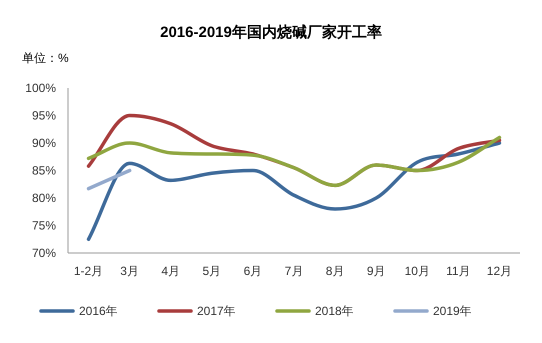 This screenshot has height=343, width=542. What do you see at coordinates (334, 311) in the screenshot?
I see `legend-label: 2018年` at bounding box center [334, 311].